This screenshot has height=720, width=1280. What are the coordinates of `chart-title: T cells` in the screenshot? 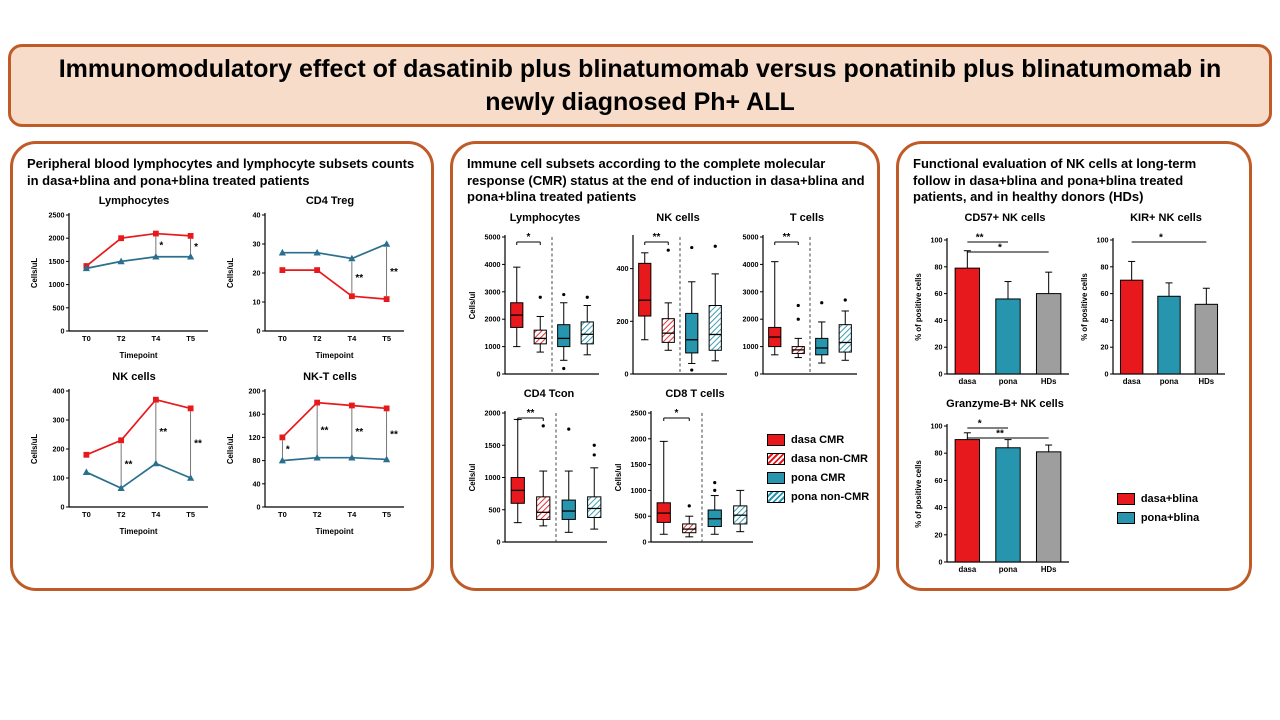 It's located at (807, 217).